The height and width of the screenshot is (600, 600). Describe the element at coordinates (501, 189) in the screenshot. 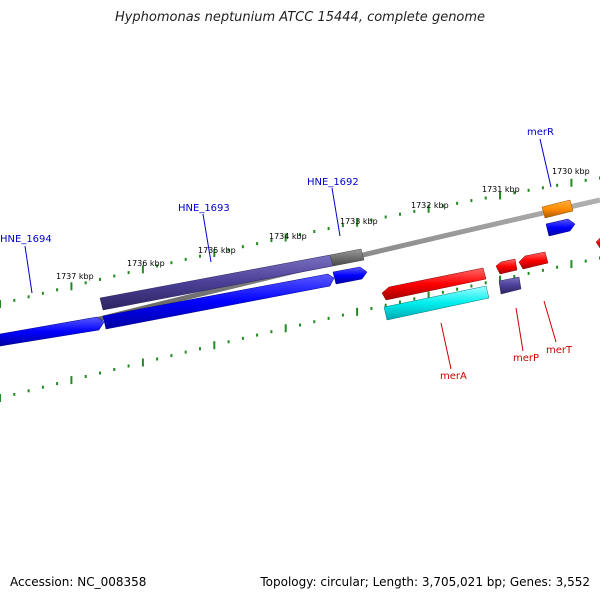

I see `ruler-label: 1731 kbp` at that location.